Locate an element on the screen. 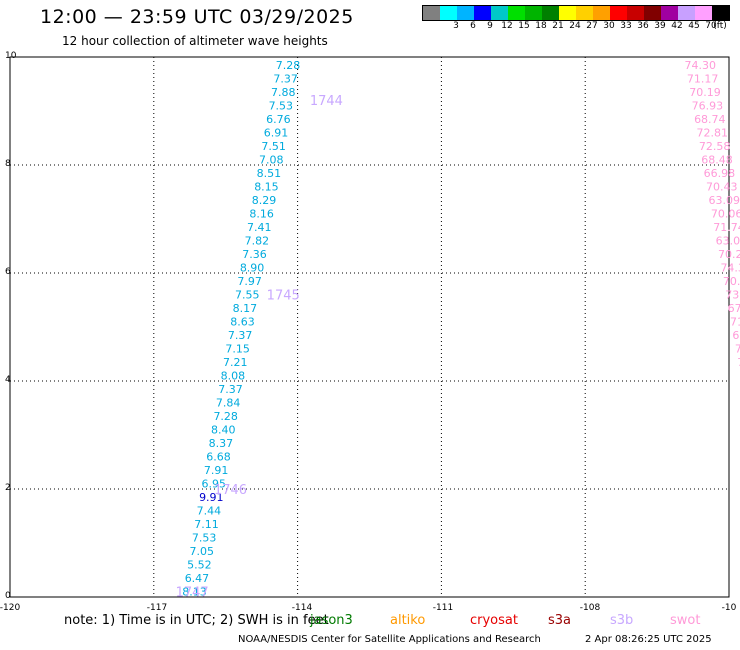  wave-height-label: 76.85 is located at coordinates (737, 349).